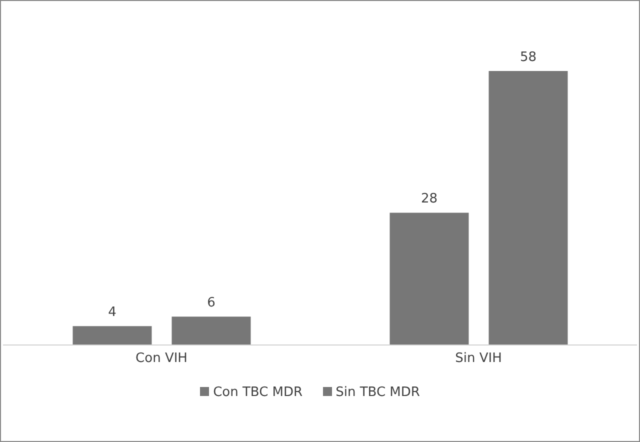 Image resolution: width=640 pixels, height=442 pixels. I want to click on data-label: 6, so click(211, 303).